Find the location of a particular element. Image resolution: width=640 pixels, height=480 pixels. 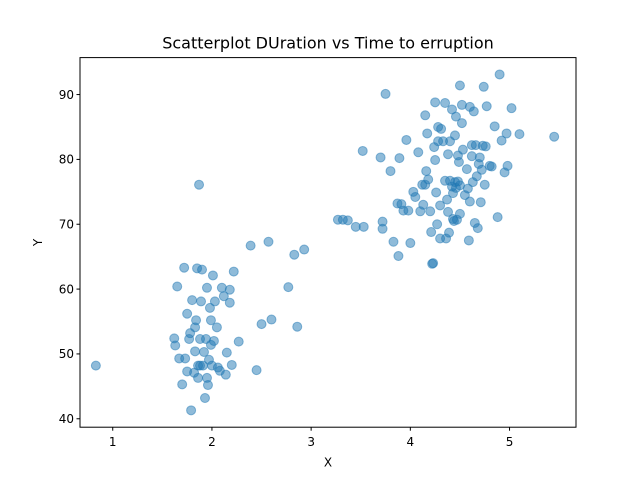

x-axis-ticks: 1 2 3 4 5 is located at coordinates (311, 438).